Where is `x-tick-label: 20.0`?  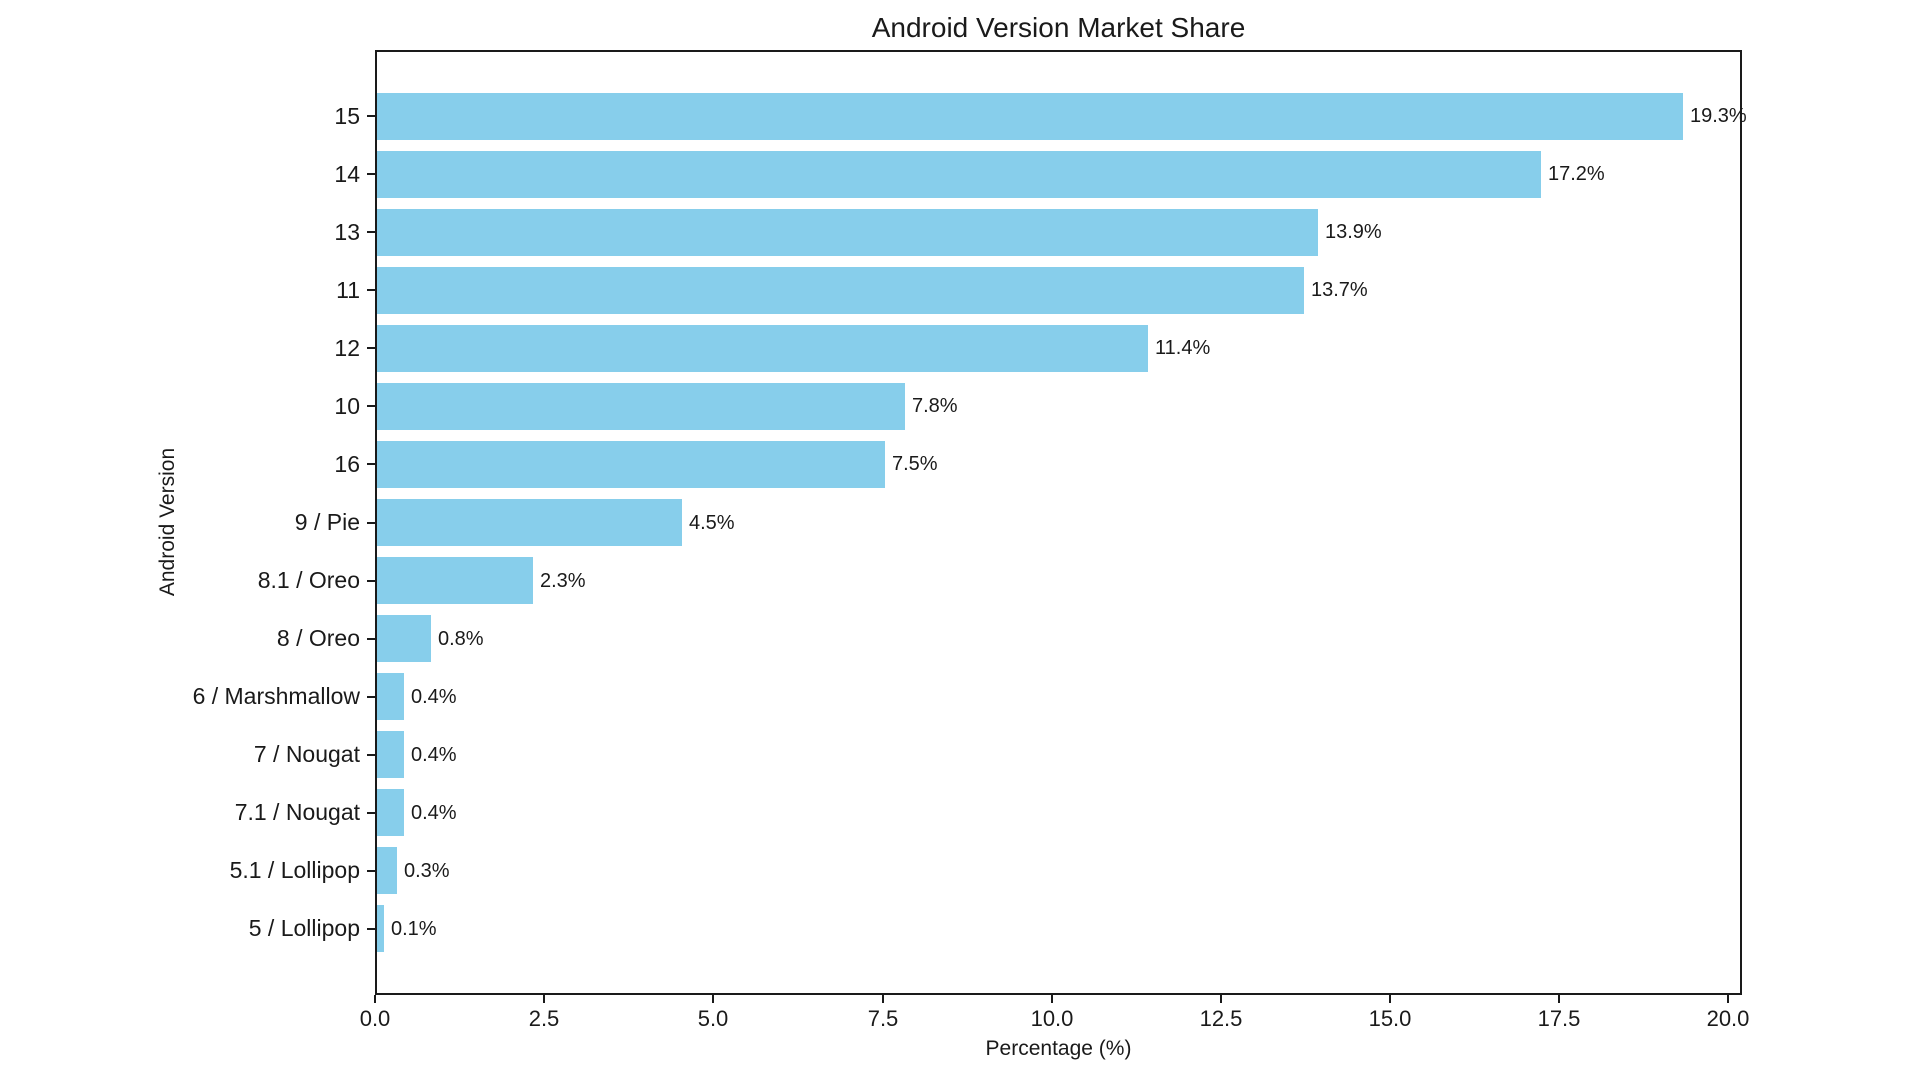
x-tick-label: 20.0 is located at coordinates (1728, 1018).